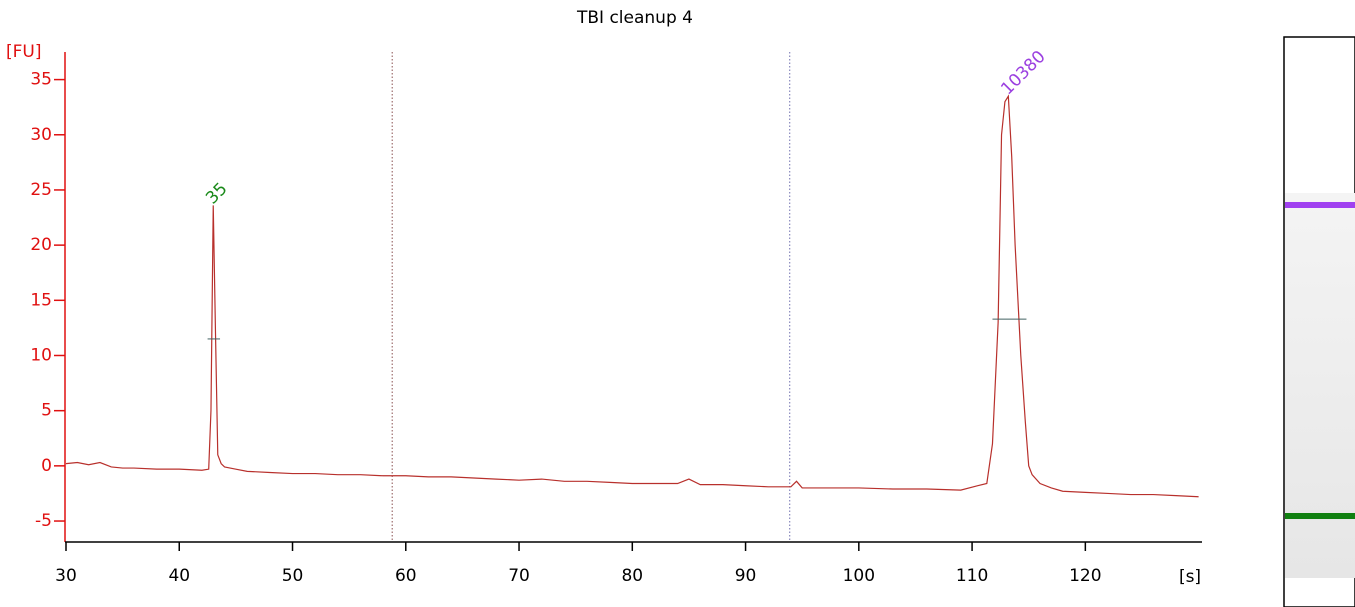 The image size is (1355, 607). What do you see at coordinates (216, 193) in the screenshot?
I see `peak-label: 35` at bounding box center [216, 193].